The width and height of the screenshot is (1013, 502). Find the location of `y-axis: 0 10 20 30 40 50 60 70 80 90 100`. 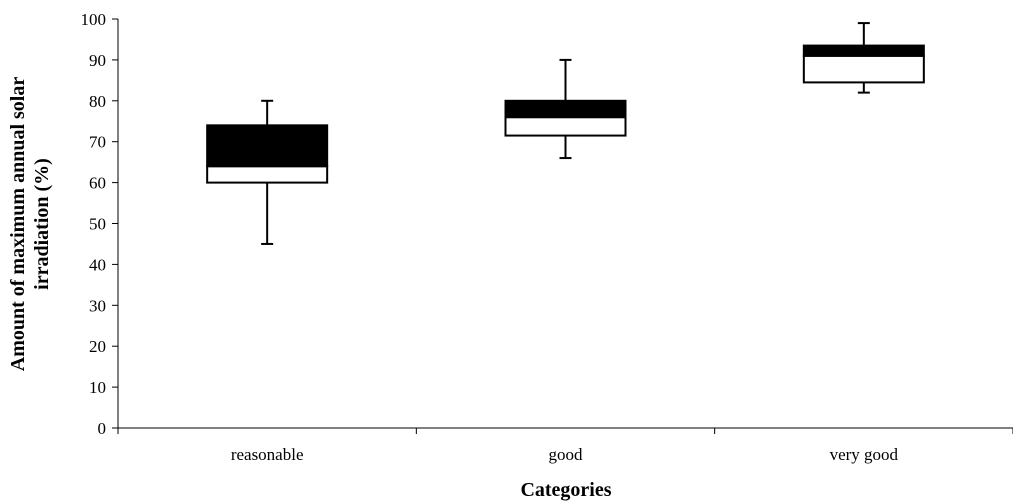

y-axis: 0 10 20 30 40 50 60 70 80 90 100 is located at coordinates (100, 224).